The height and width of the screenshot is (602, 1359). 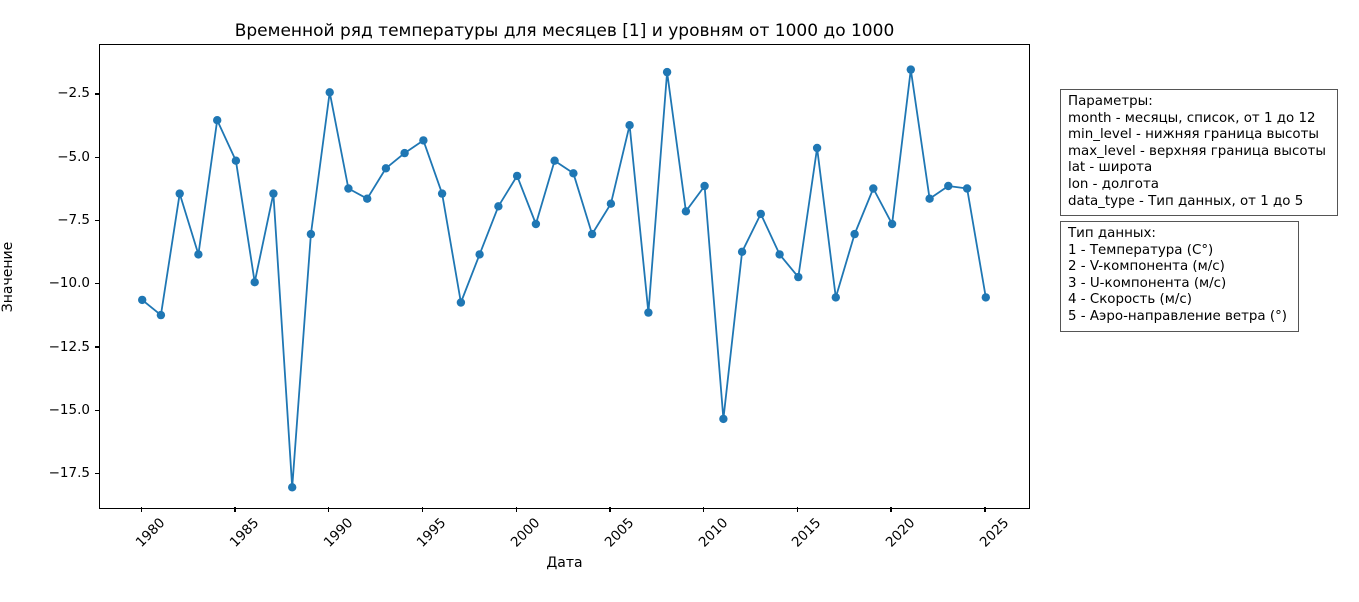 I want to click on x-tick-label: 2005, so click(x=619, y=533).